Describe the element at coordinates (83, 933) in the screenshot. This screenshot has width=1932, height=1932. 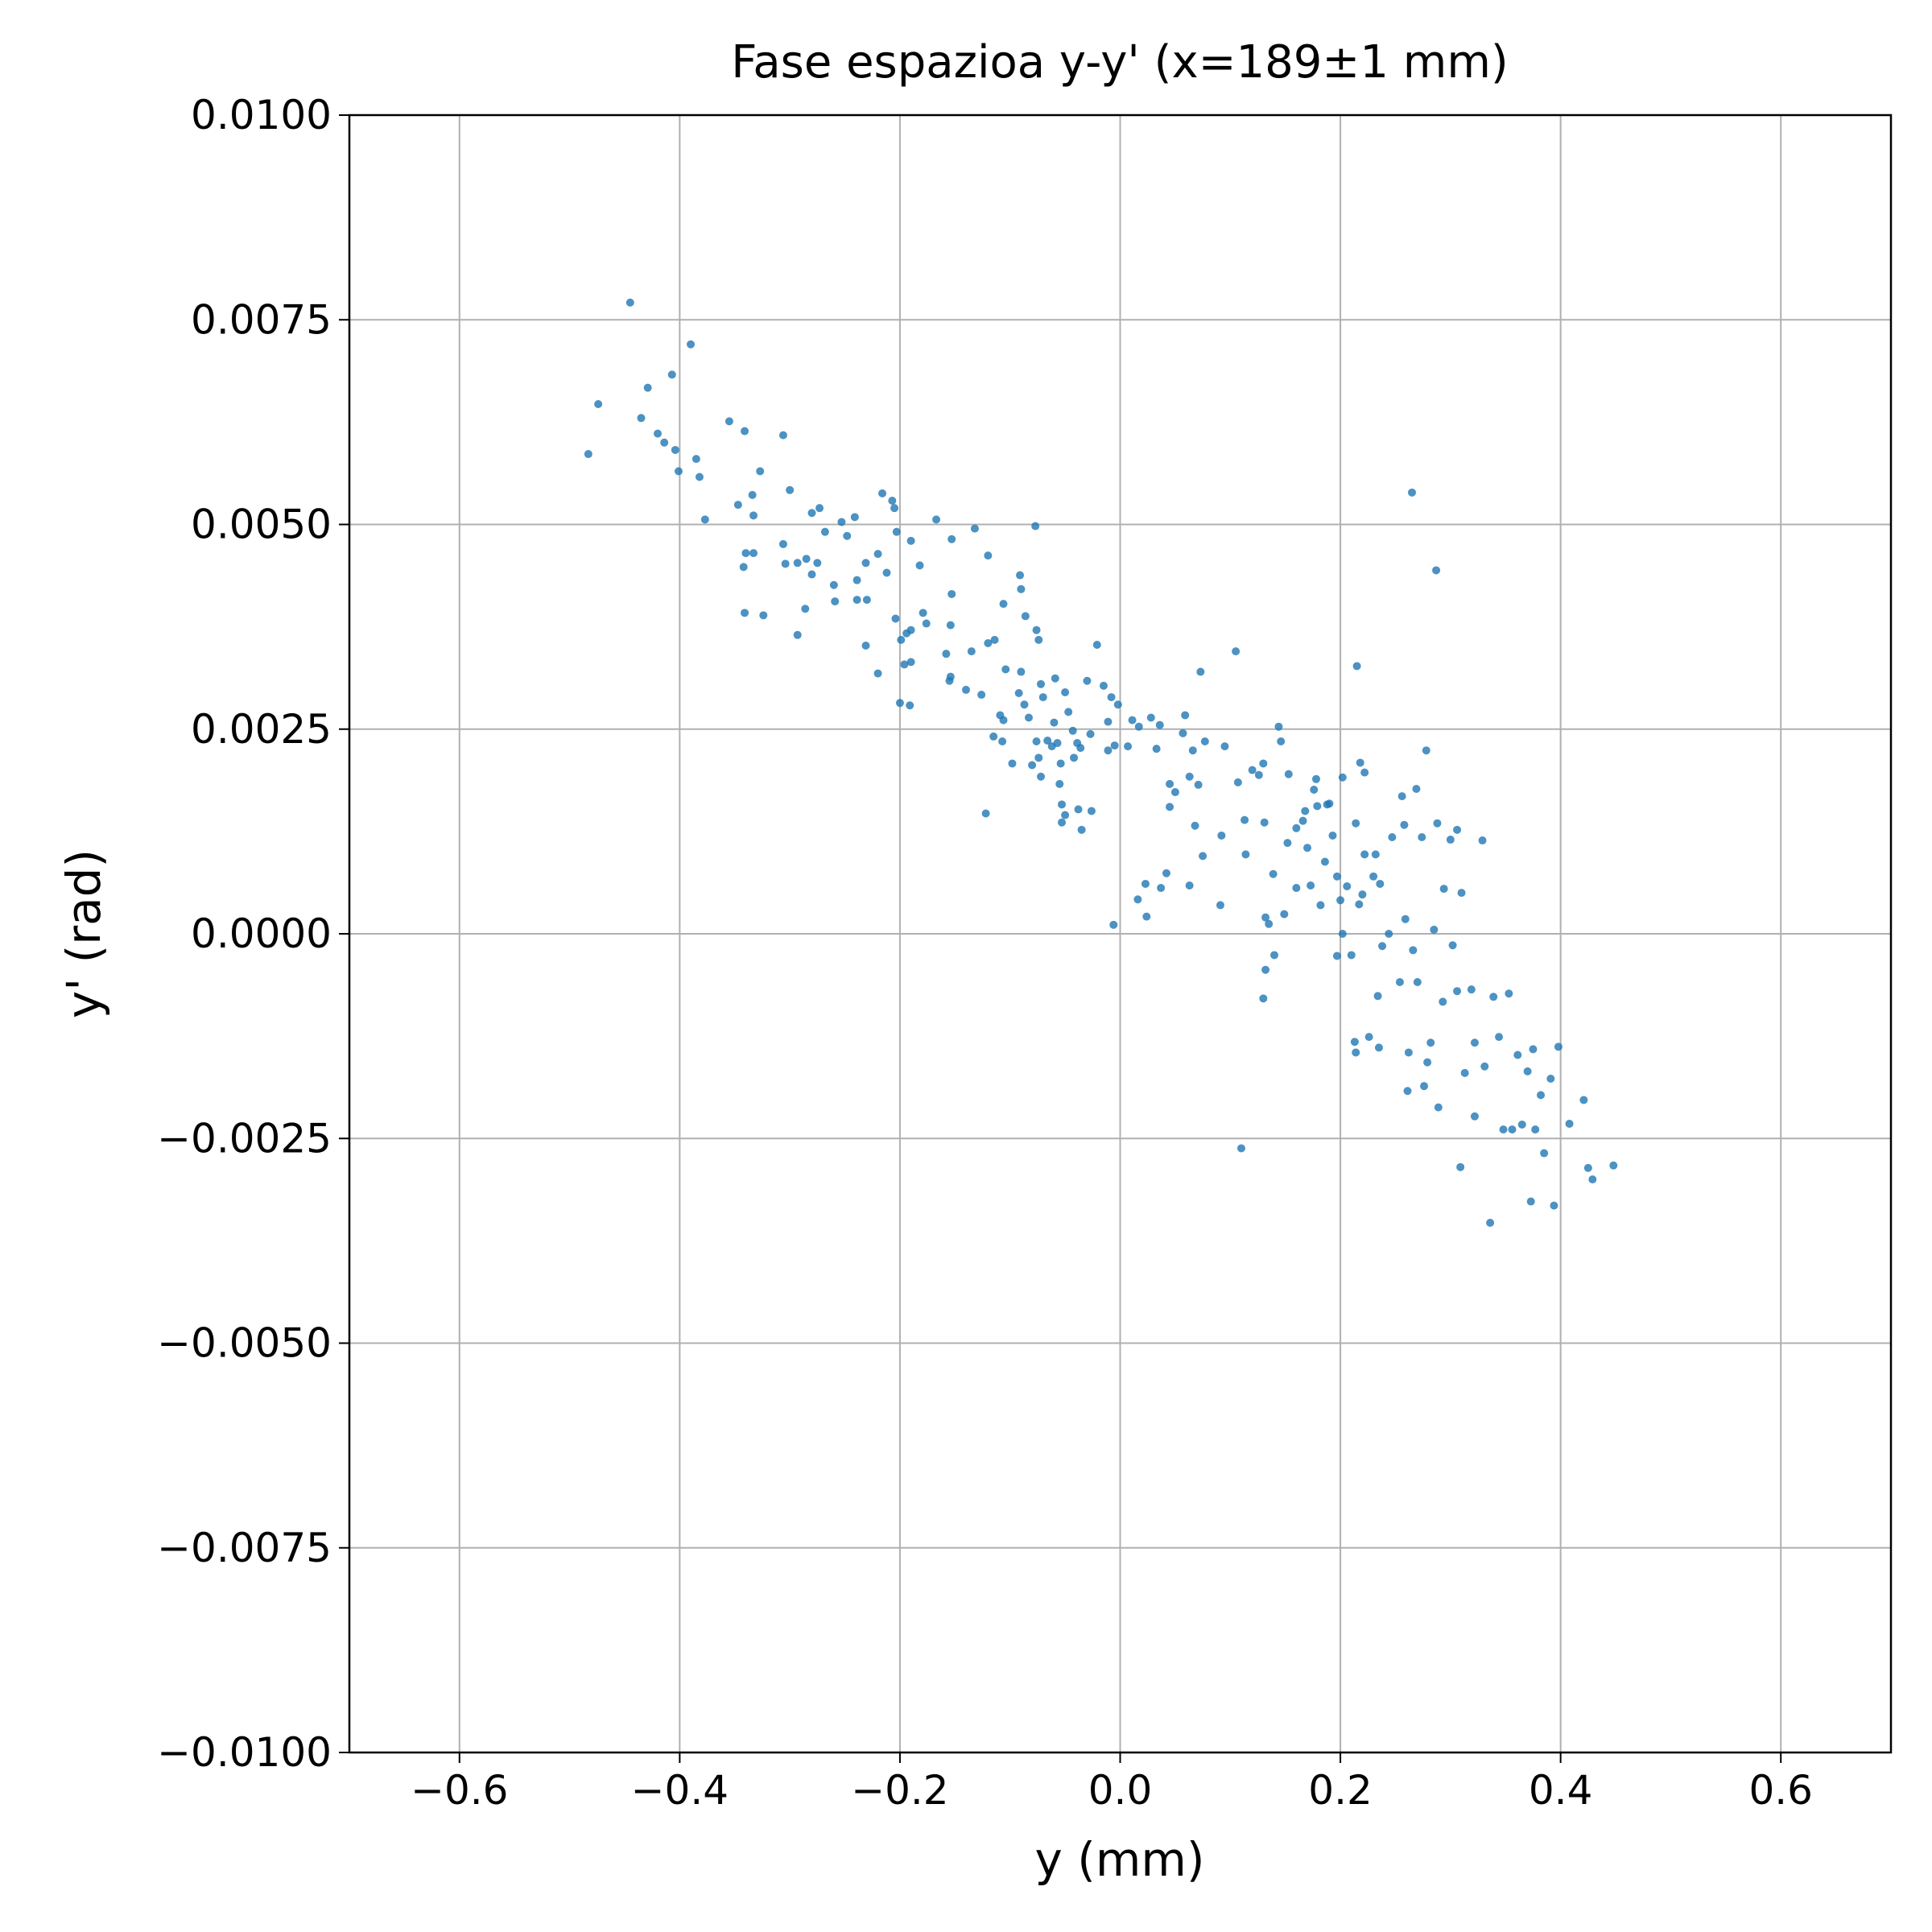
I see `y-axis-label: y' (rad)` at that location.